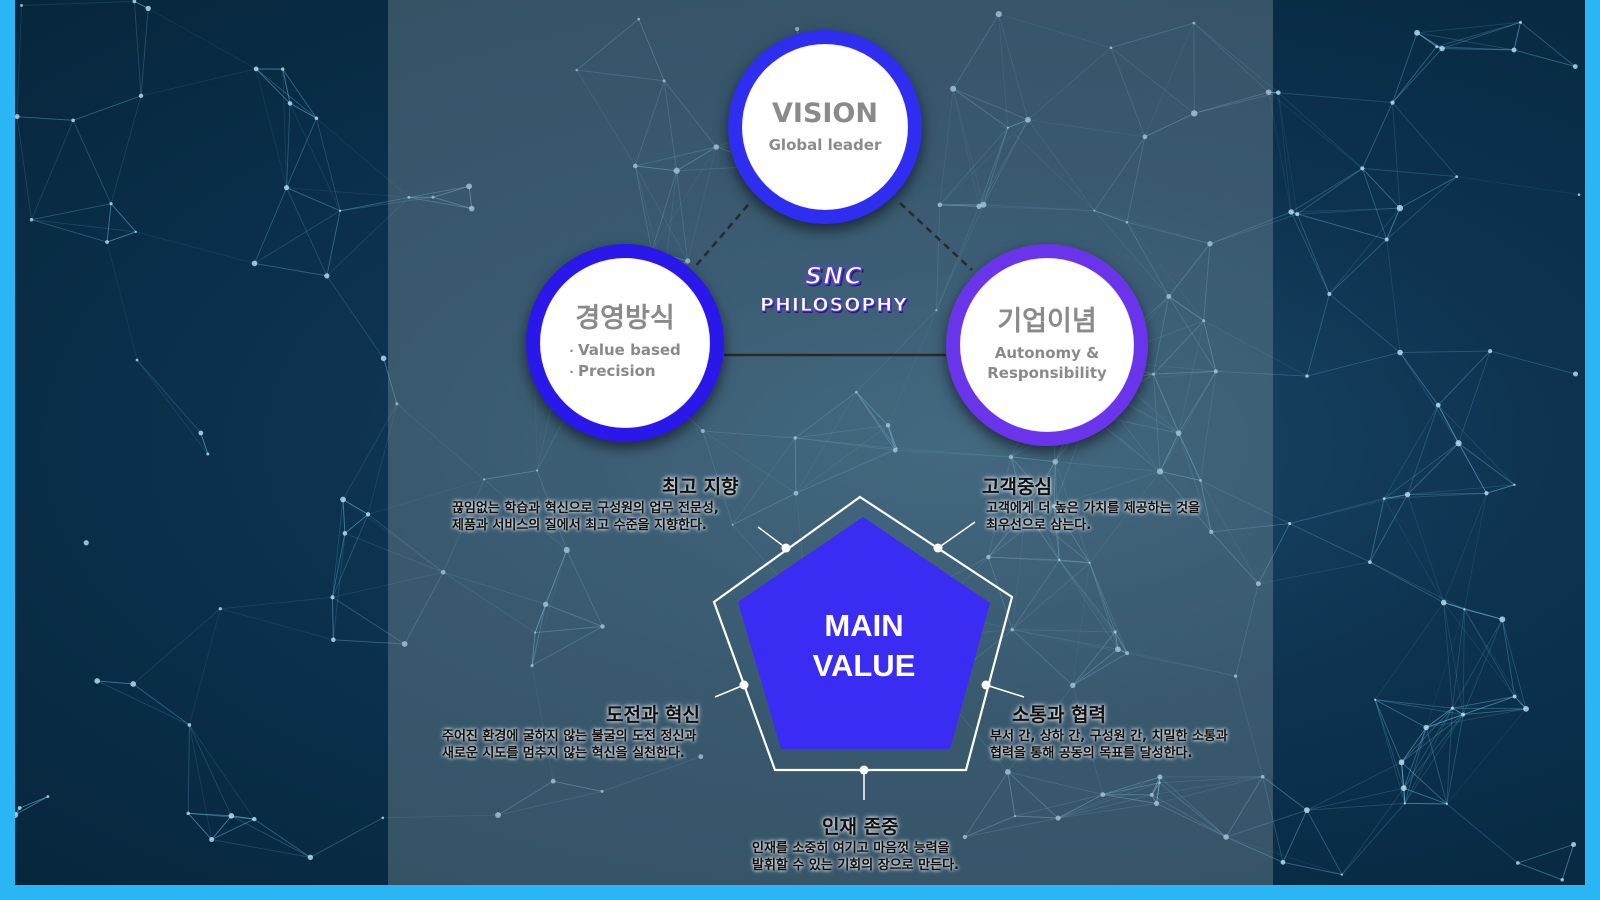 This screenshot has height=900, width=1600. I want to click on anchor-dot-bottom, so click(864, 770).